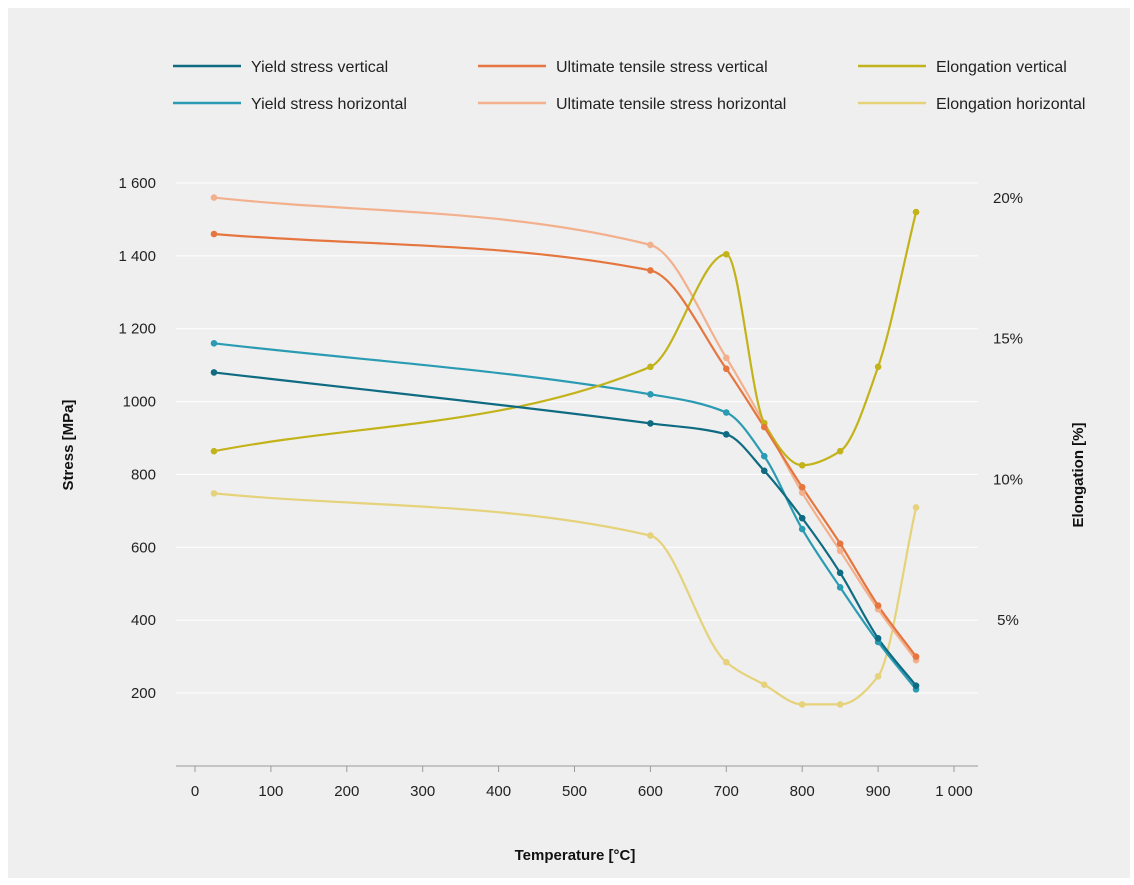  Describe the element at coordinates (137, 256) in the screenshot. I see `y-tick-label-1400: 1 400` at that location.